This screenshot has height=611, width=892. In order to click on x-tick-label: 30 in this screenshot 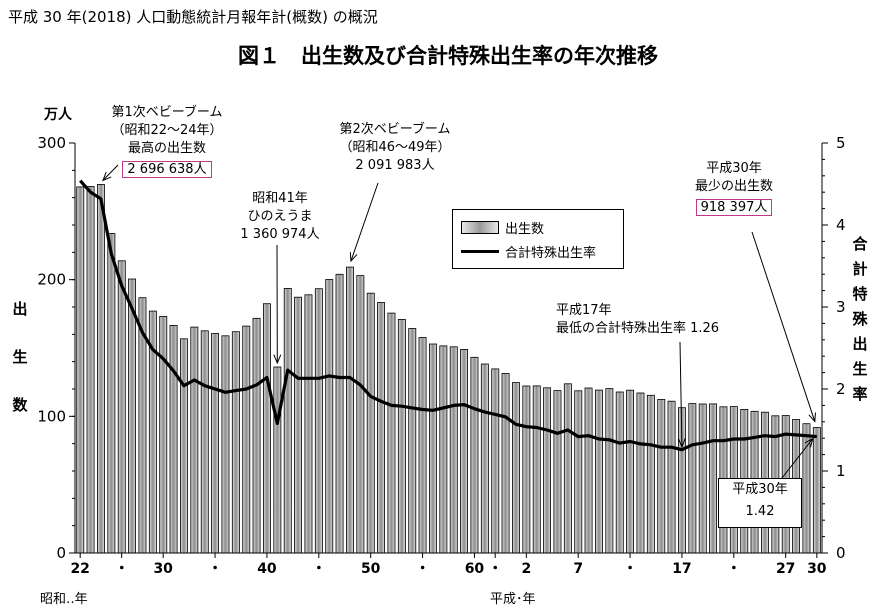, I will do `click(817, 569)`.